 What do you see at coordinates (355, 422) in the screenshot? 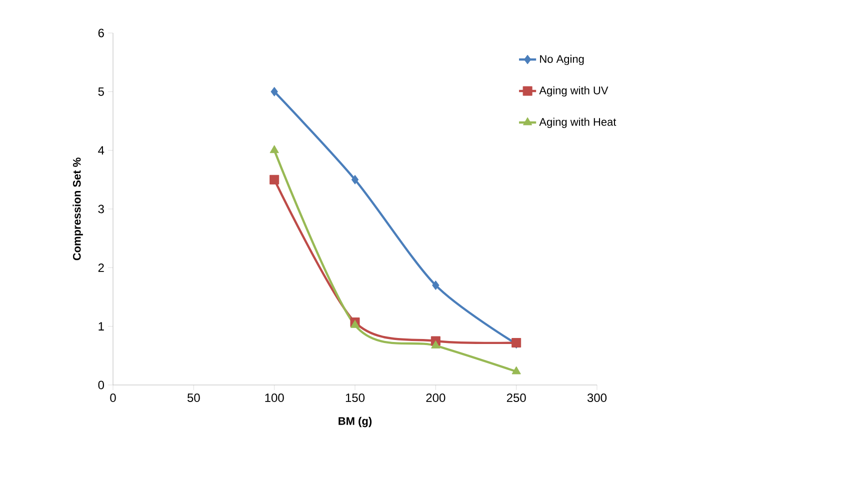
I see `x-axis-title: BM (g)` at bounding box center [355, 422].